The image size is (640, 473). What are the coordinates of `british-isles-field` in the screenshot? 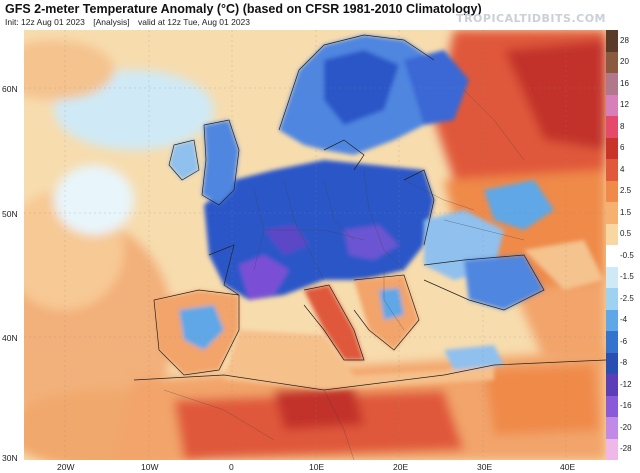 It's located at (204, 162).